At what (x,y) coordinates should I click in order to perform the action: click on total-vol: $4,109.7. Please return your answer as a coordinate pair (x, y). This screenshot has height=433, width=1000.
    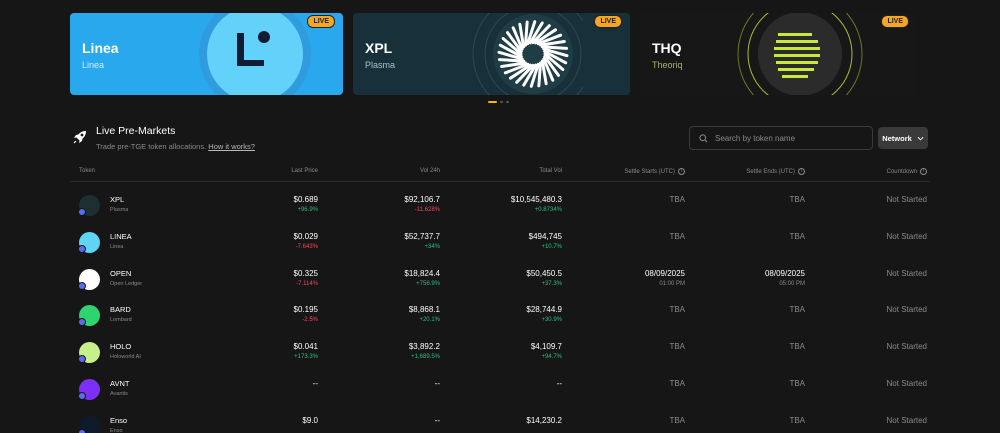
    Looking at the image, I should click on (546, 347).